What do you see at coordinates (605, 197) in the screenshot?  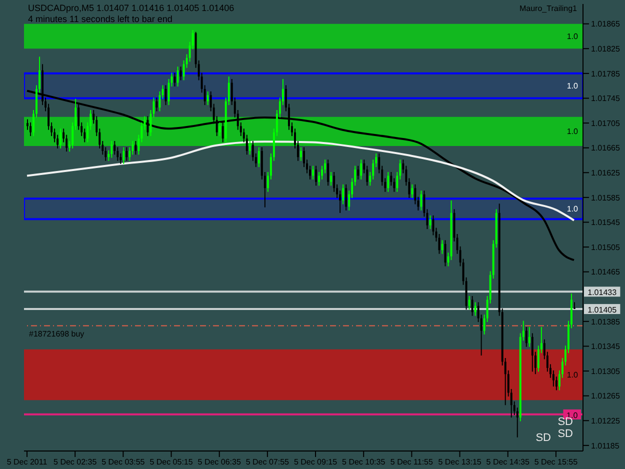 I see `y-tick-label: 1.01585` at bounding box center [605, 197].